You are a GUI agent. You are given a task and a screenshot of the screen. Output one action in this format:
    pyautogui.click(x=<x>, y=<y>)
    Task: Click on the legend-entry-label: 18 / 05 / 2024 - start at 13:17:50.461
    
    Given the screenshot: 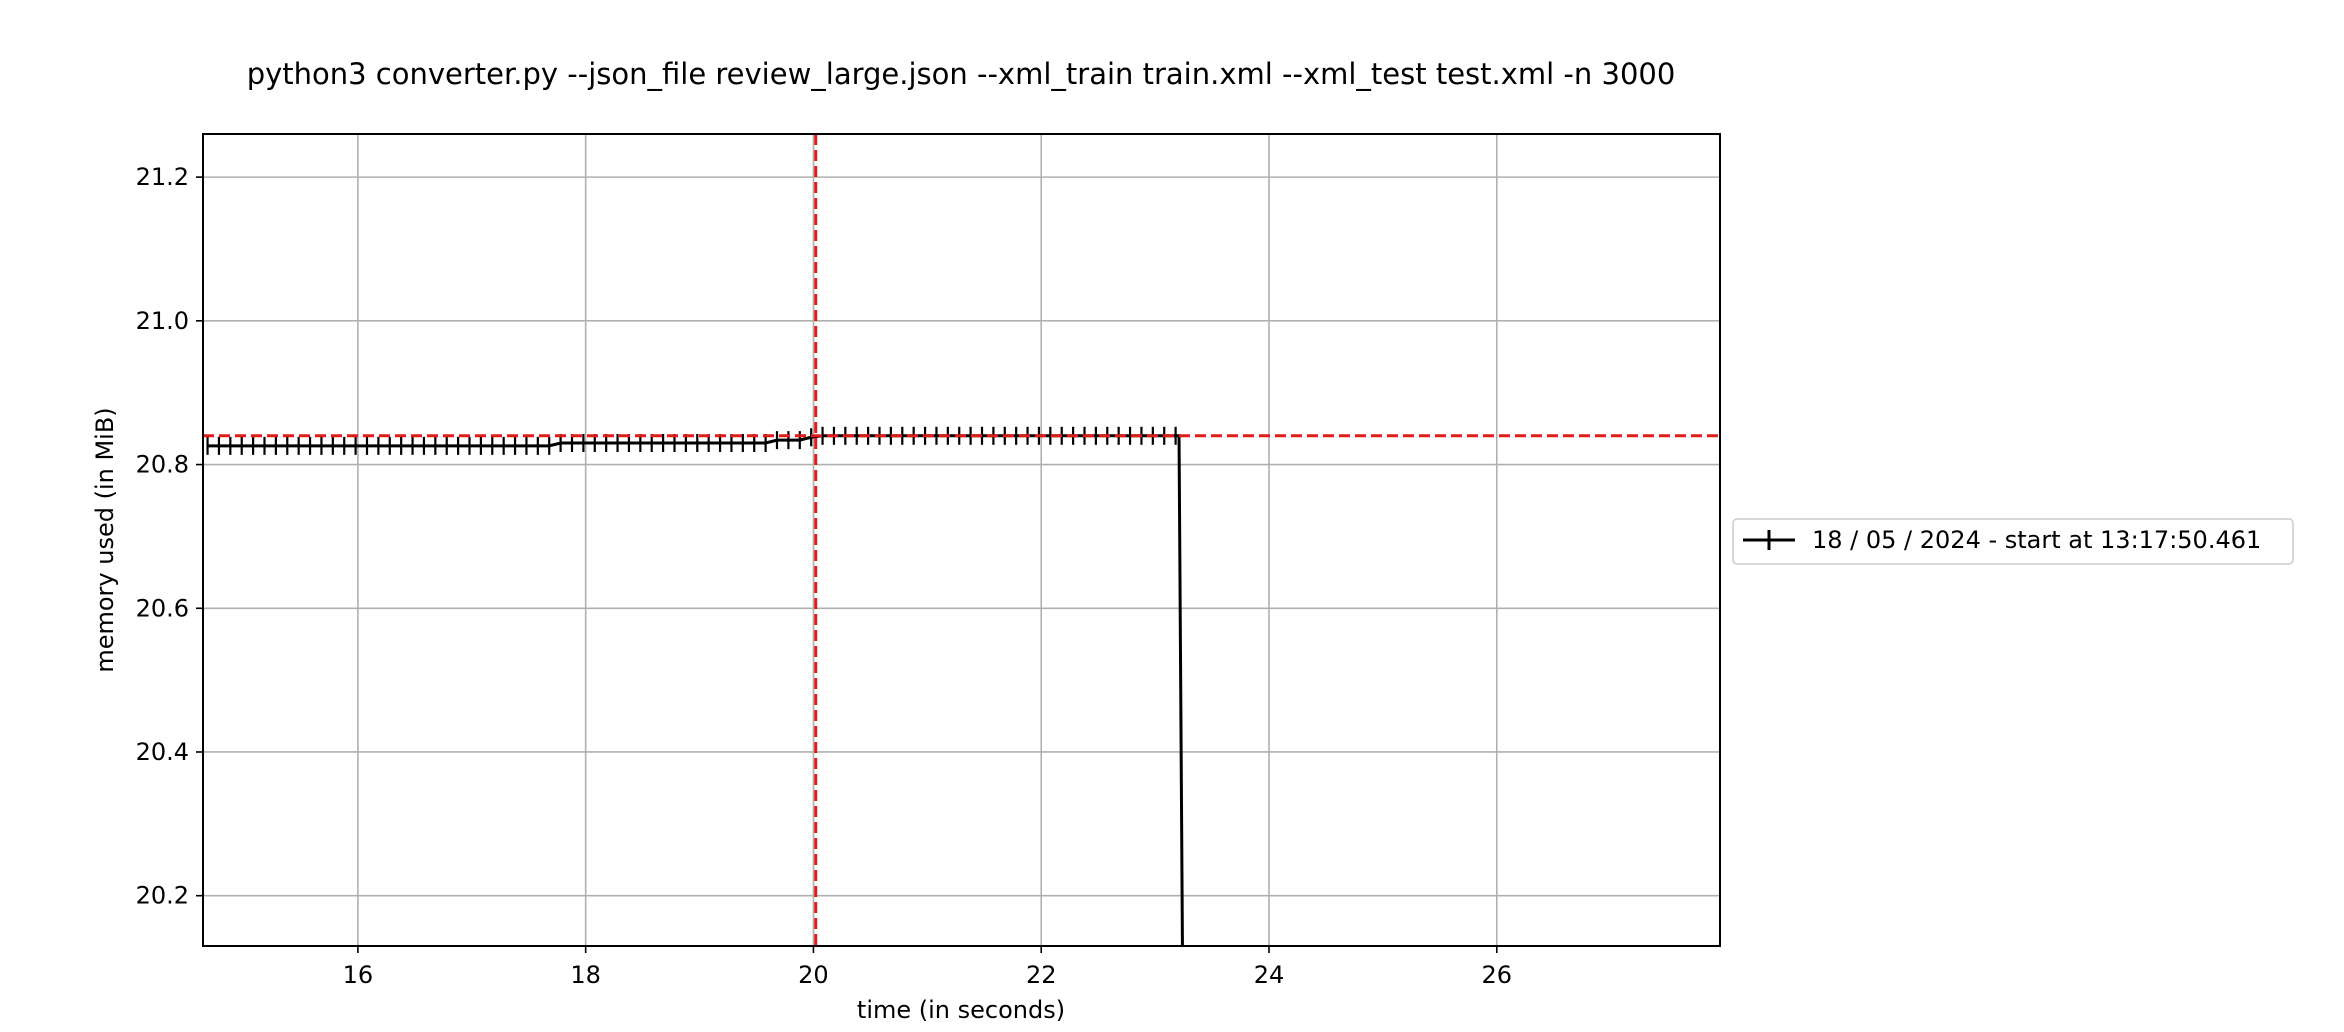 What is the action you would take?
    pyautogui.click(x=2036, y=540)
    